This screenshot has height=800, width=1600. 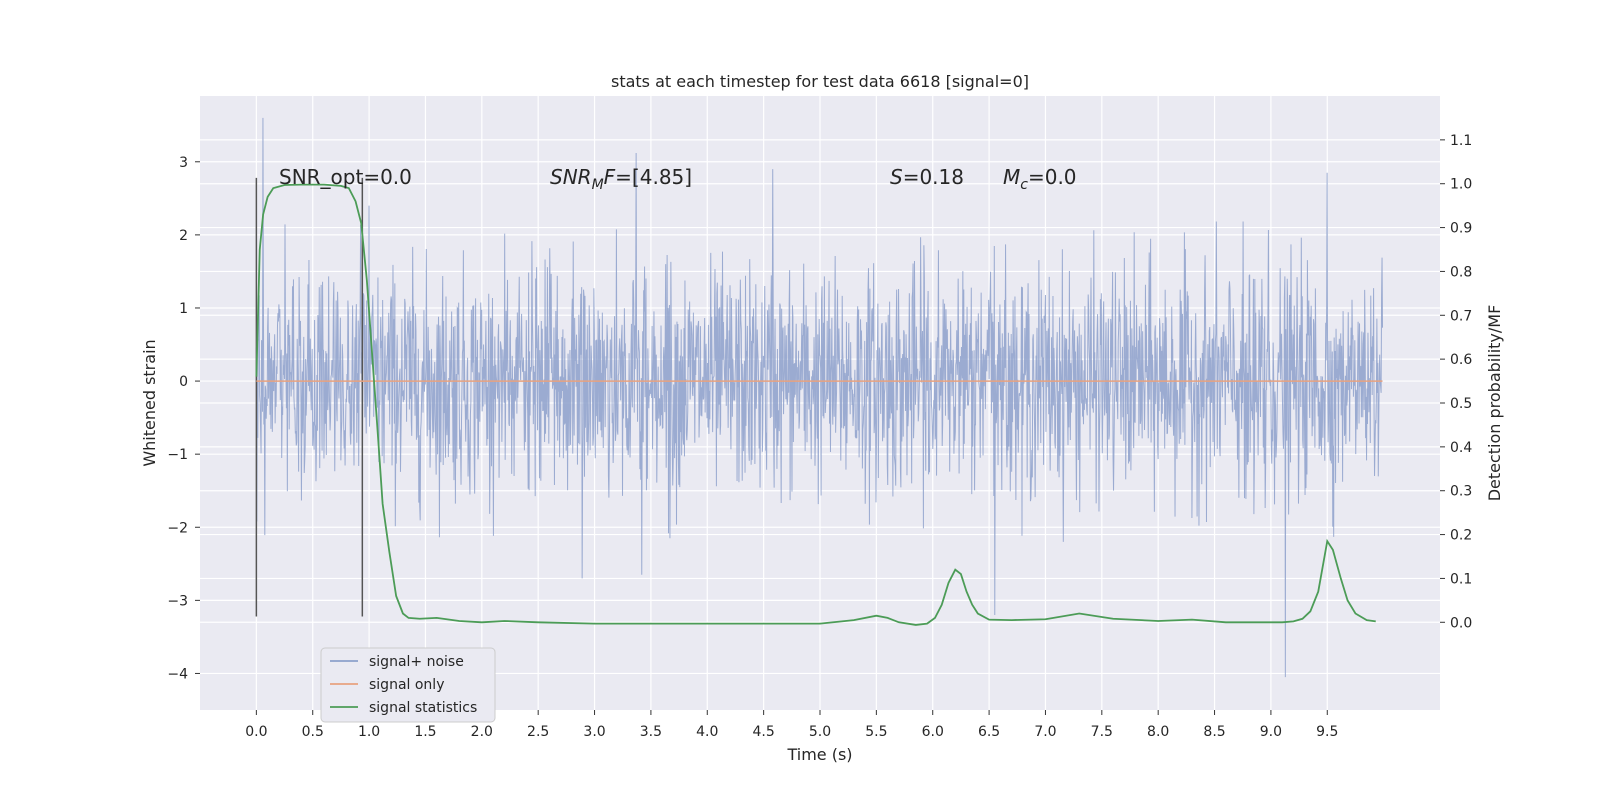 I want to click on x-tick-label: 2.0, so click(x=482, y=732).